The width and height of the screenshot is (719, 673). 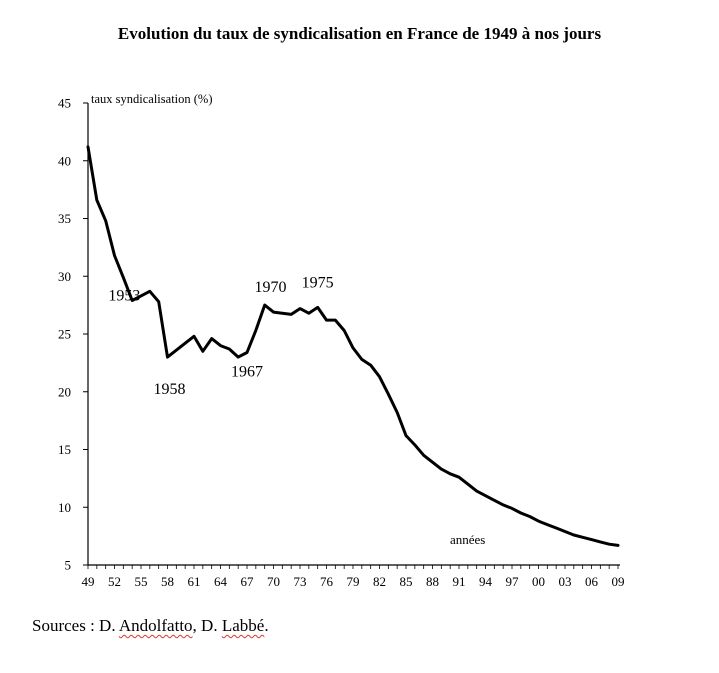 What do you see at coordinates (327, 581) in the screenshot?
I see `x-tick-label: 76` at bounding box center [327, 581].